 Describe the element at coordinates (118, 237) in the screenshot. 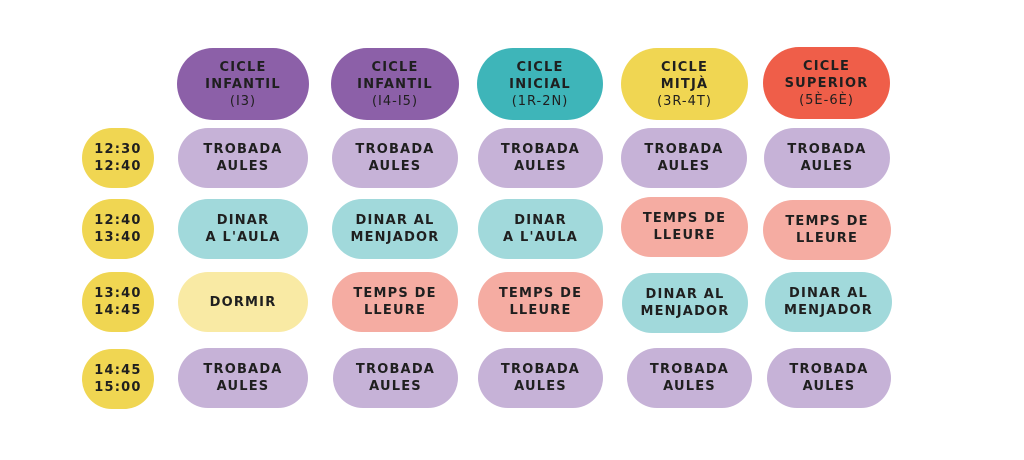

I see `time-end: 13:40` at that location.